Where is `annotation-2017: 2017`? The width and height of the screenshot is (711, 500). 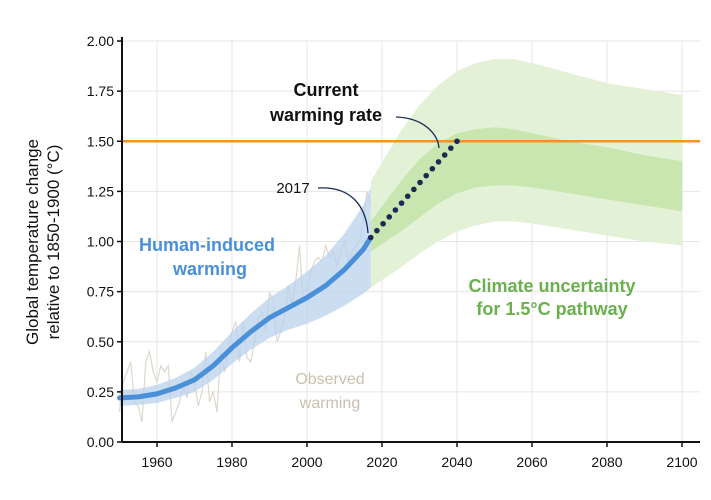 annotation-2017: 2017 is located at coordinates (292, 188).